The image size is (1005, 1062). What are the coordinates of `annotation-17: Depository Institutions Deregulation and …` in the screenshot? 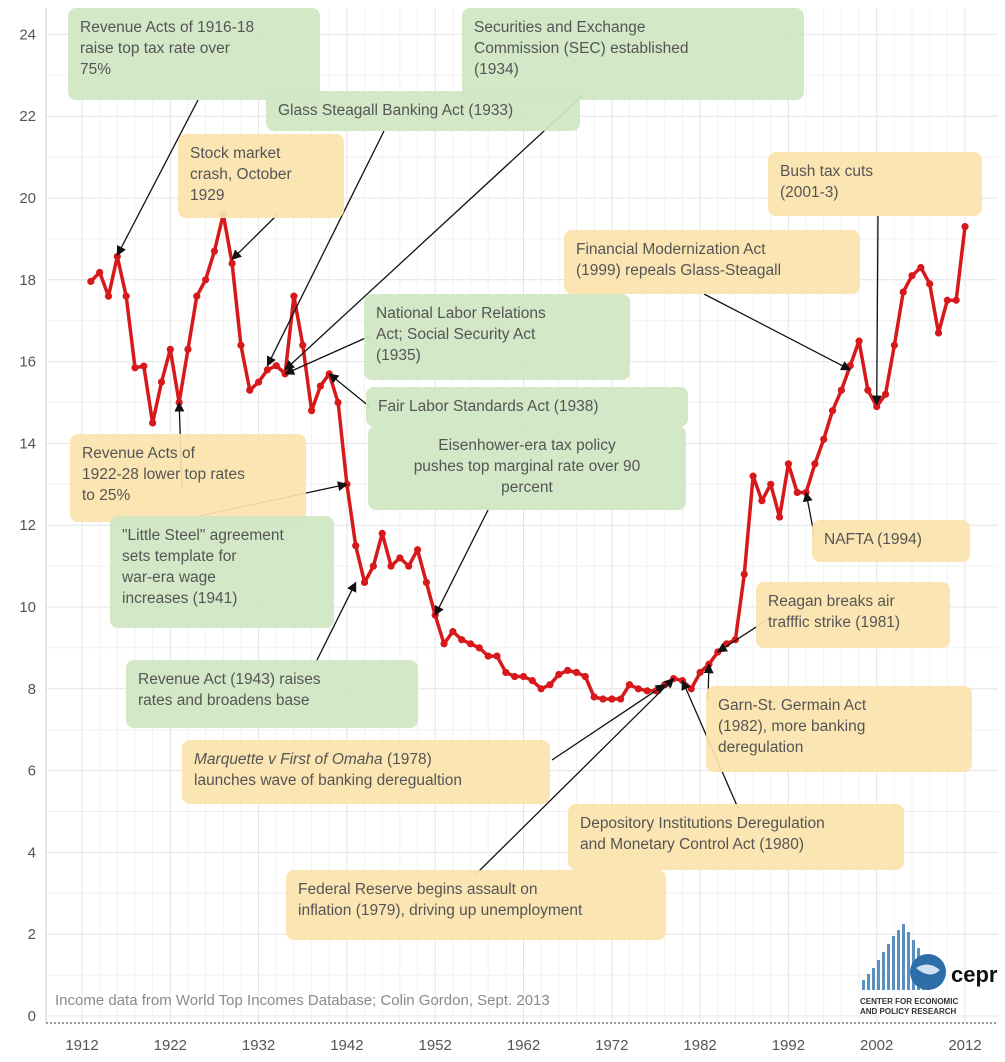 It's located at (736, 837).